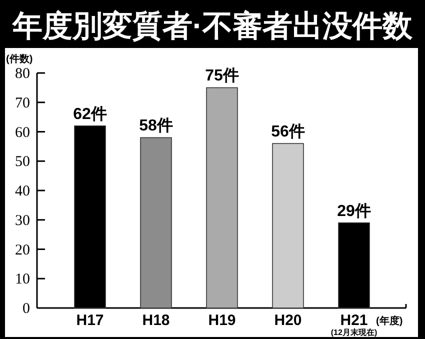  What do you see at coordinates (156, 320) in the screenshot?
I see `x-tick-label: H18` at bounding box center [156, 320].